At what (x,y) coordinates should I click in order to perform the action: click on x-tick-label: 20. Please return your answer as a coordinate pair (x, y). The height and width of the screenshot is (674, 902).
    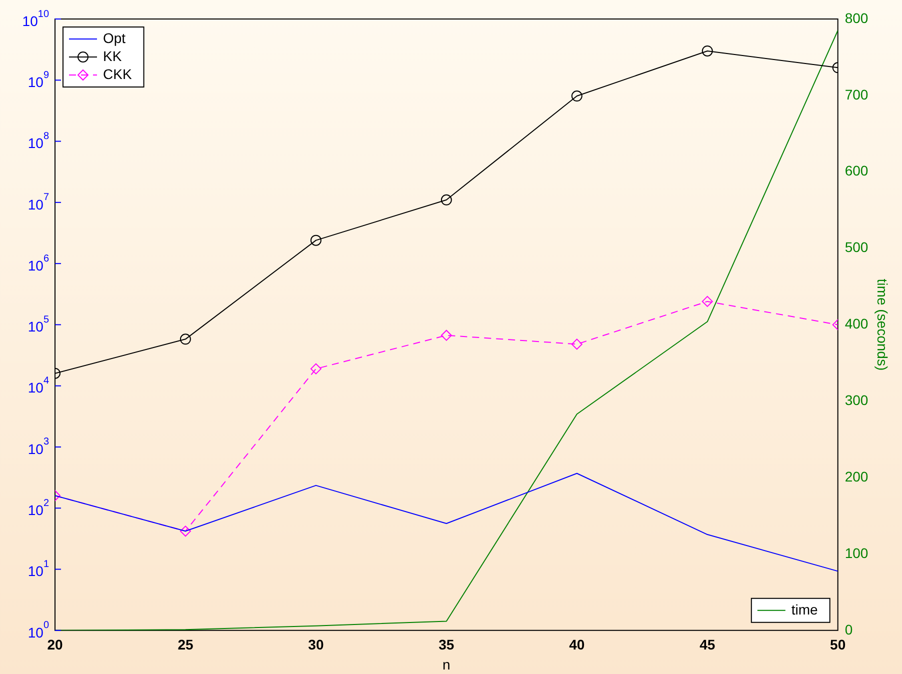
    Looking at the image, I should click on (55, 644).